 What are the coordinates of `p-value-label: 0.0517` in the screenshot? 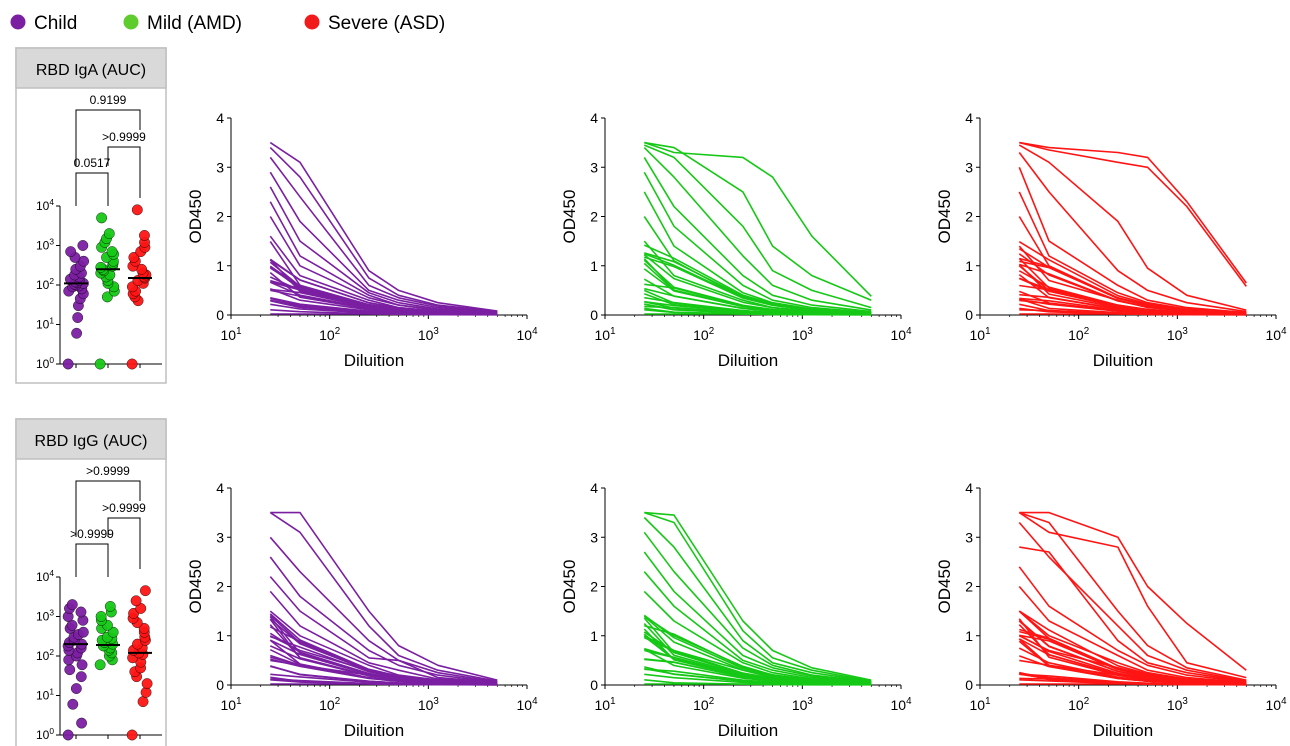 It's located at (92, 163).